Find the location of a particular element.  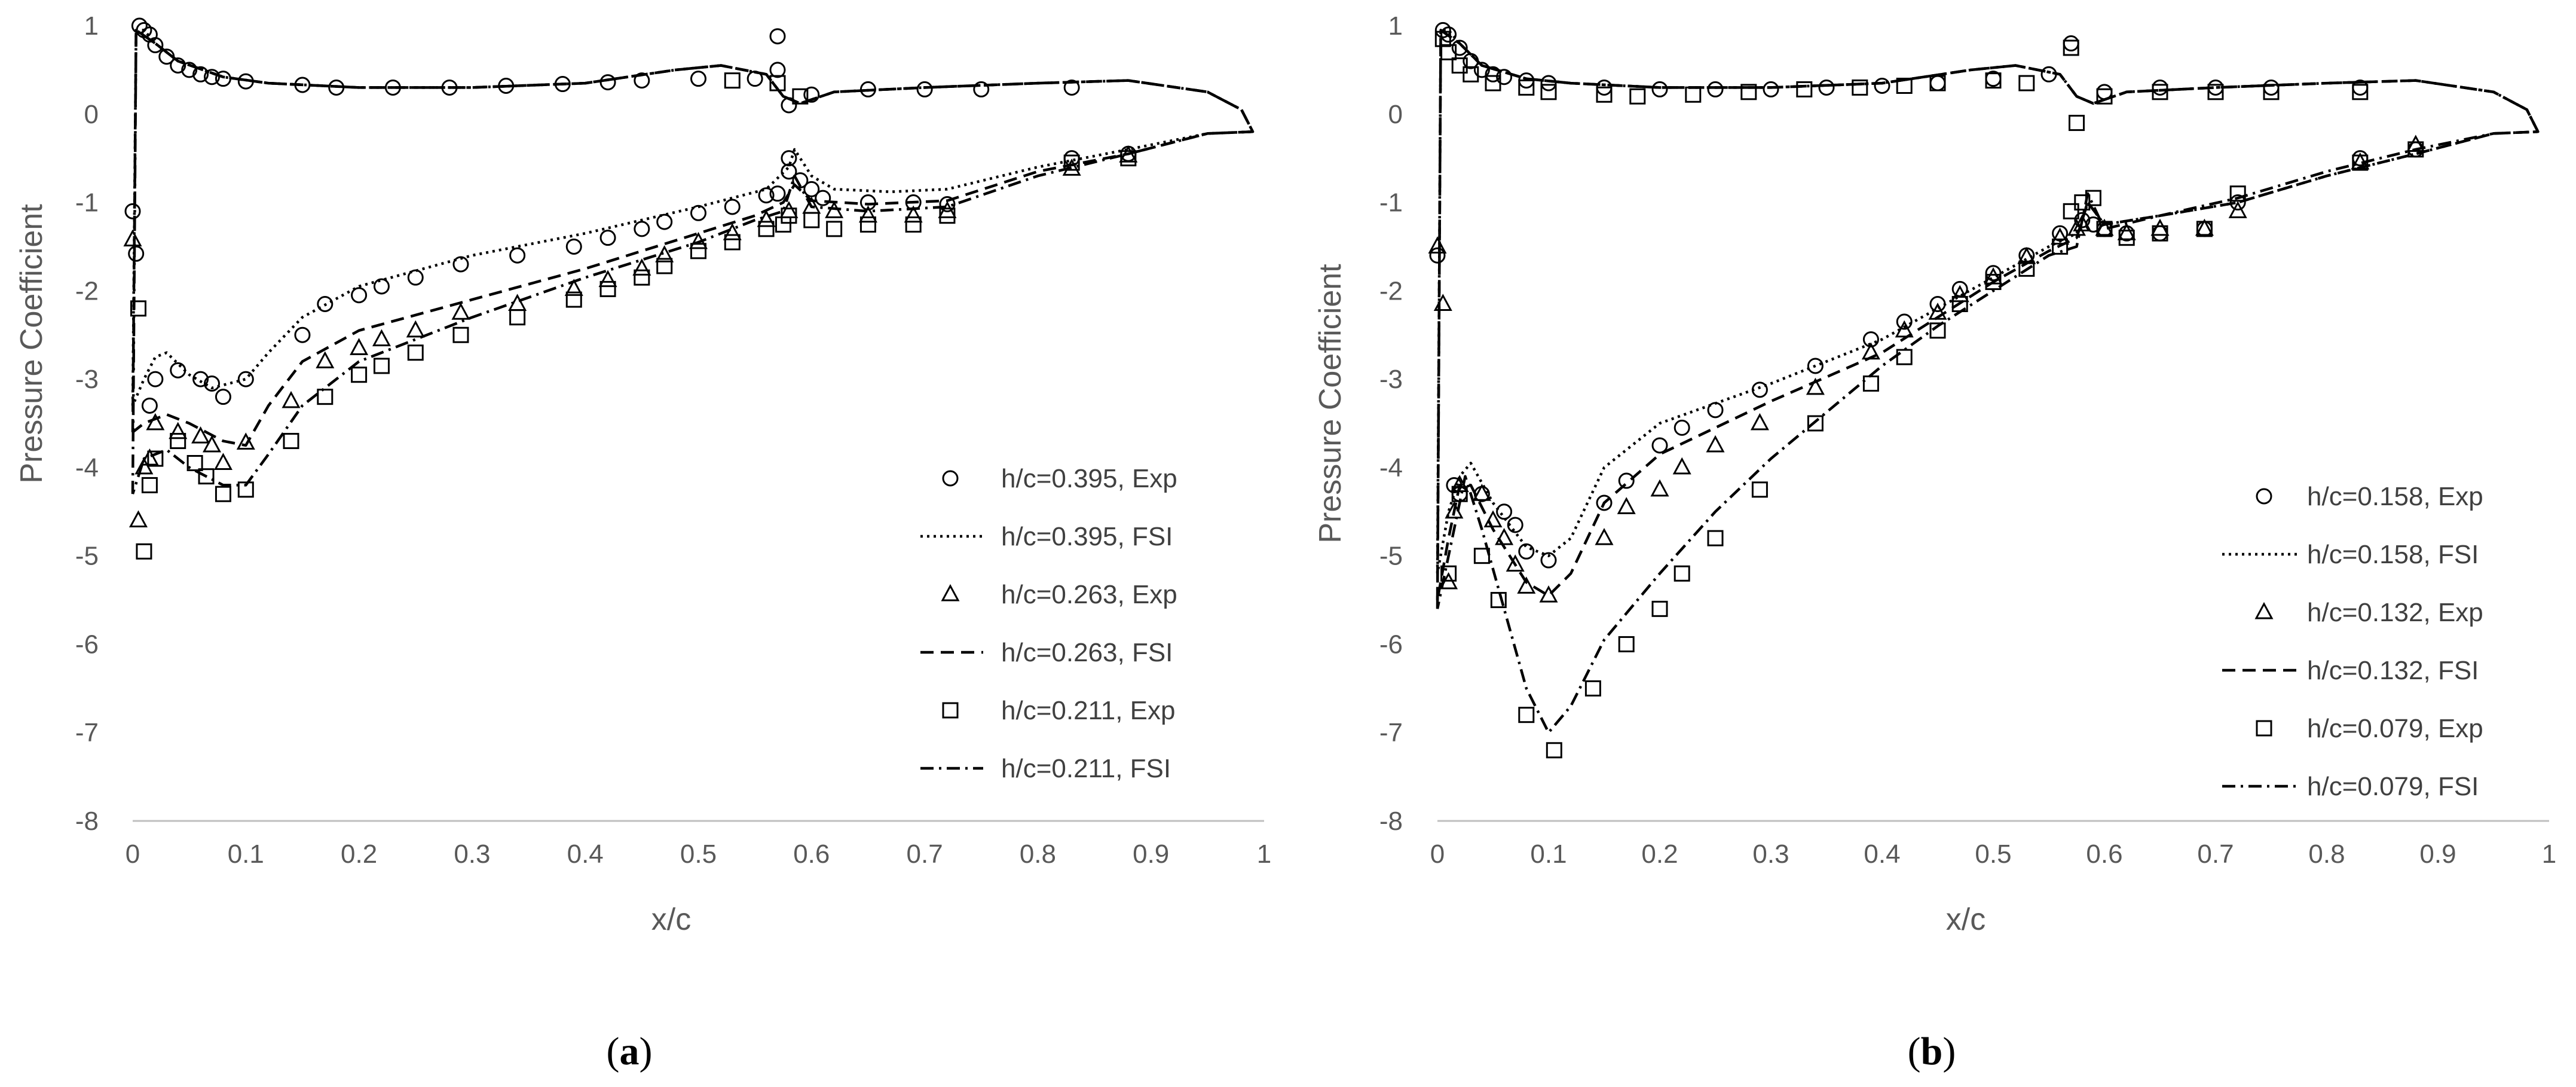

x-tick-label: 0.1 is located at coordinates (246, 854).